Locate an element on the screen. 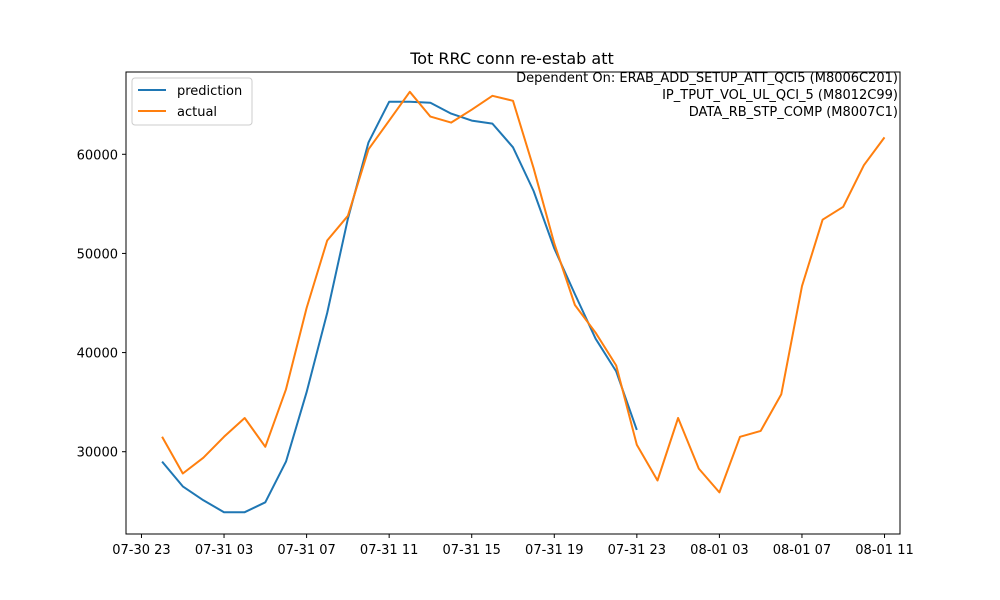  x-tick-label: 07-31 03 is located at coordinates (224, 550).